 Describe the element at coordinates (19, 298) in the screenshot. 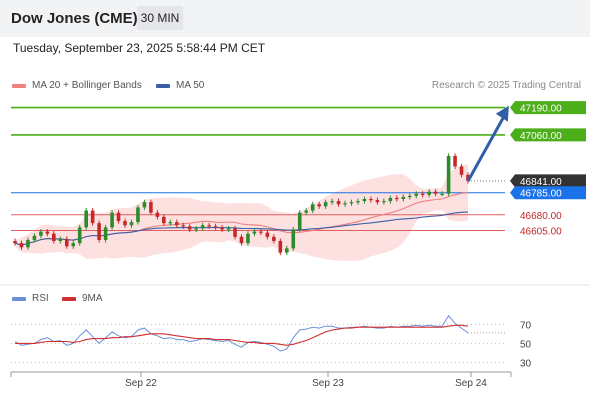

I see `rsi-swatch` at that location.